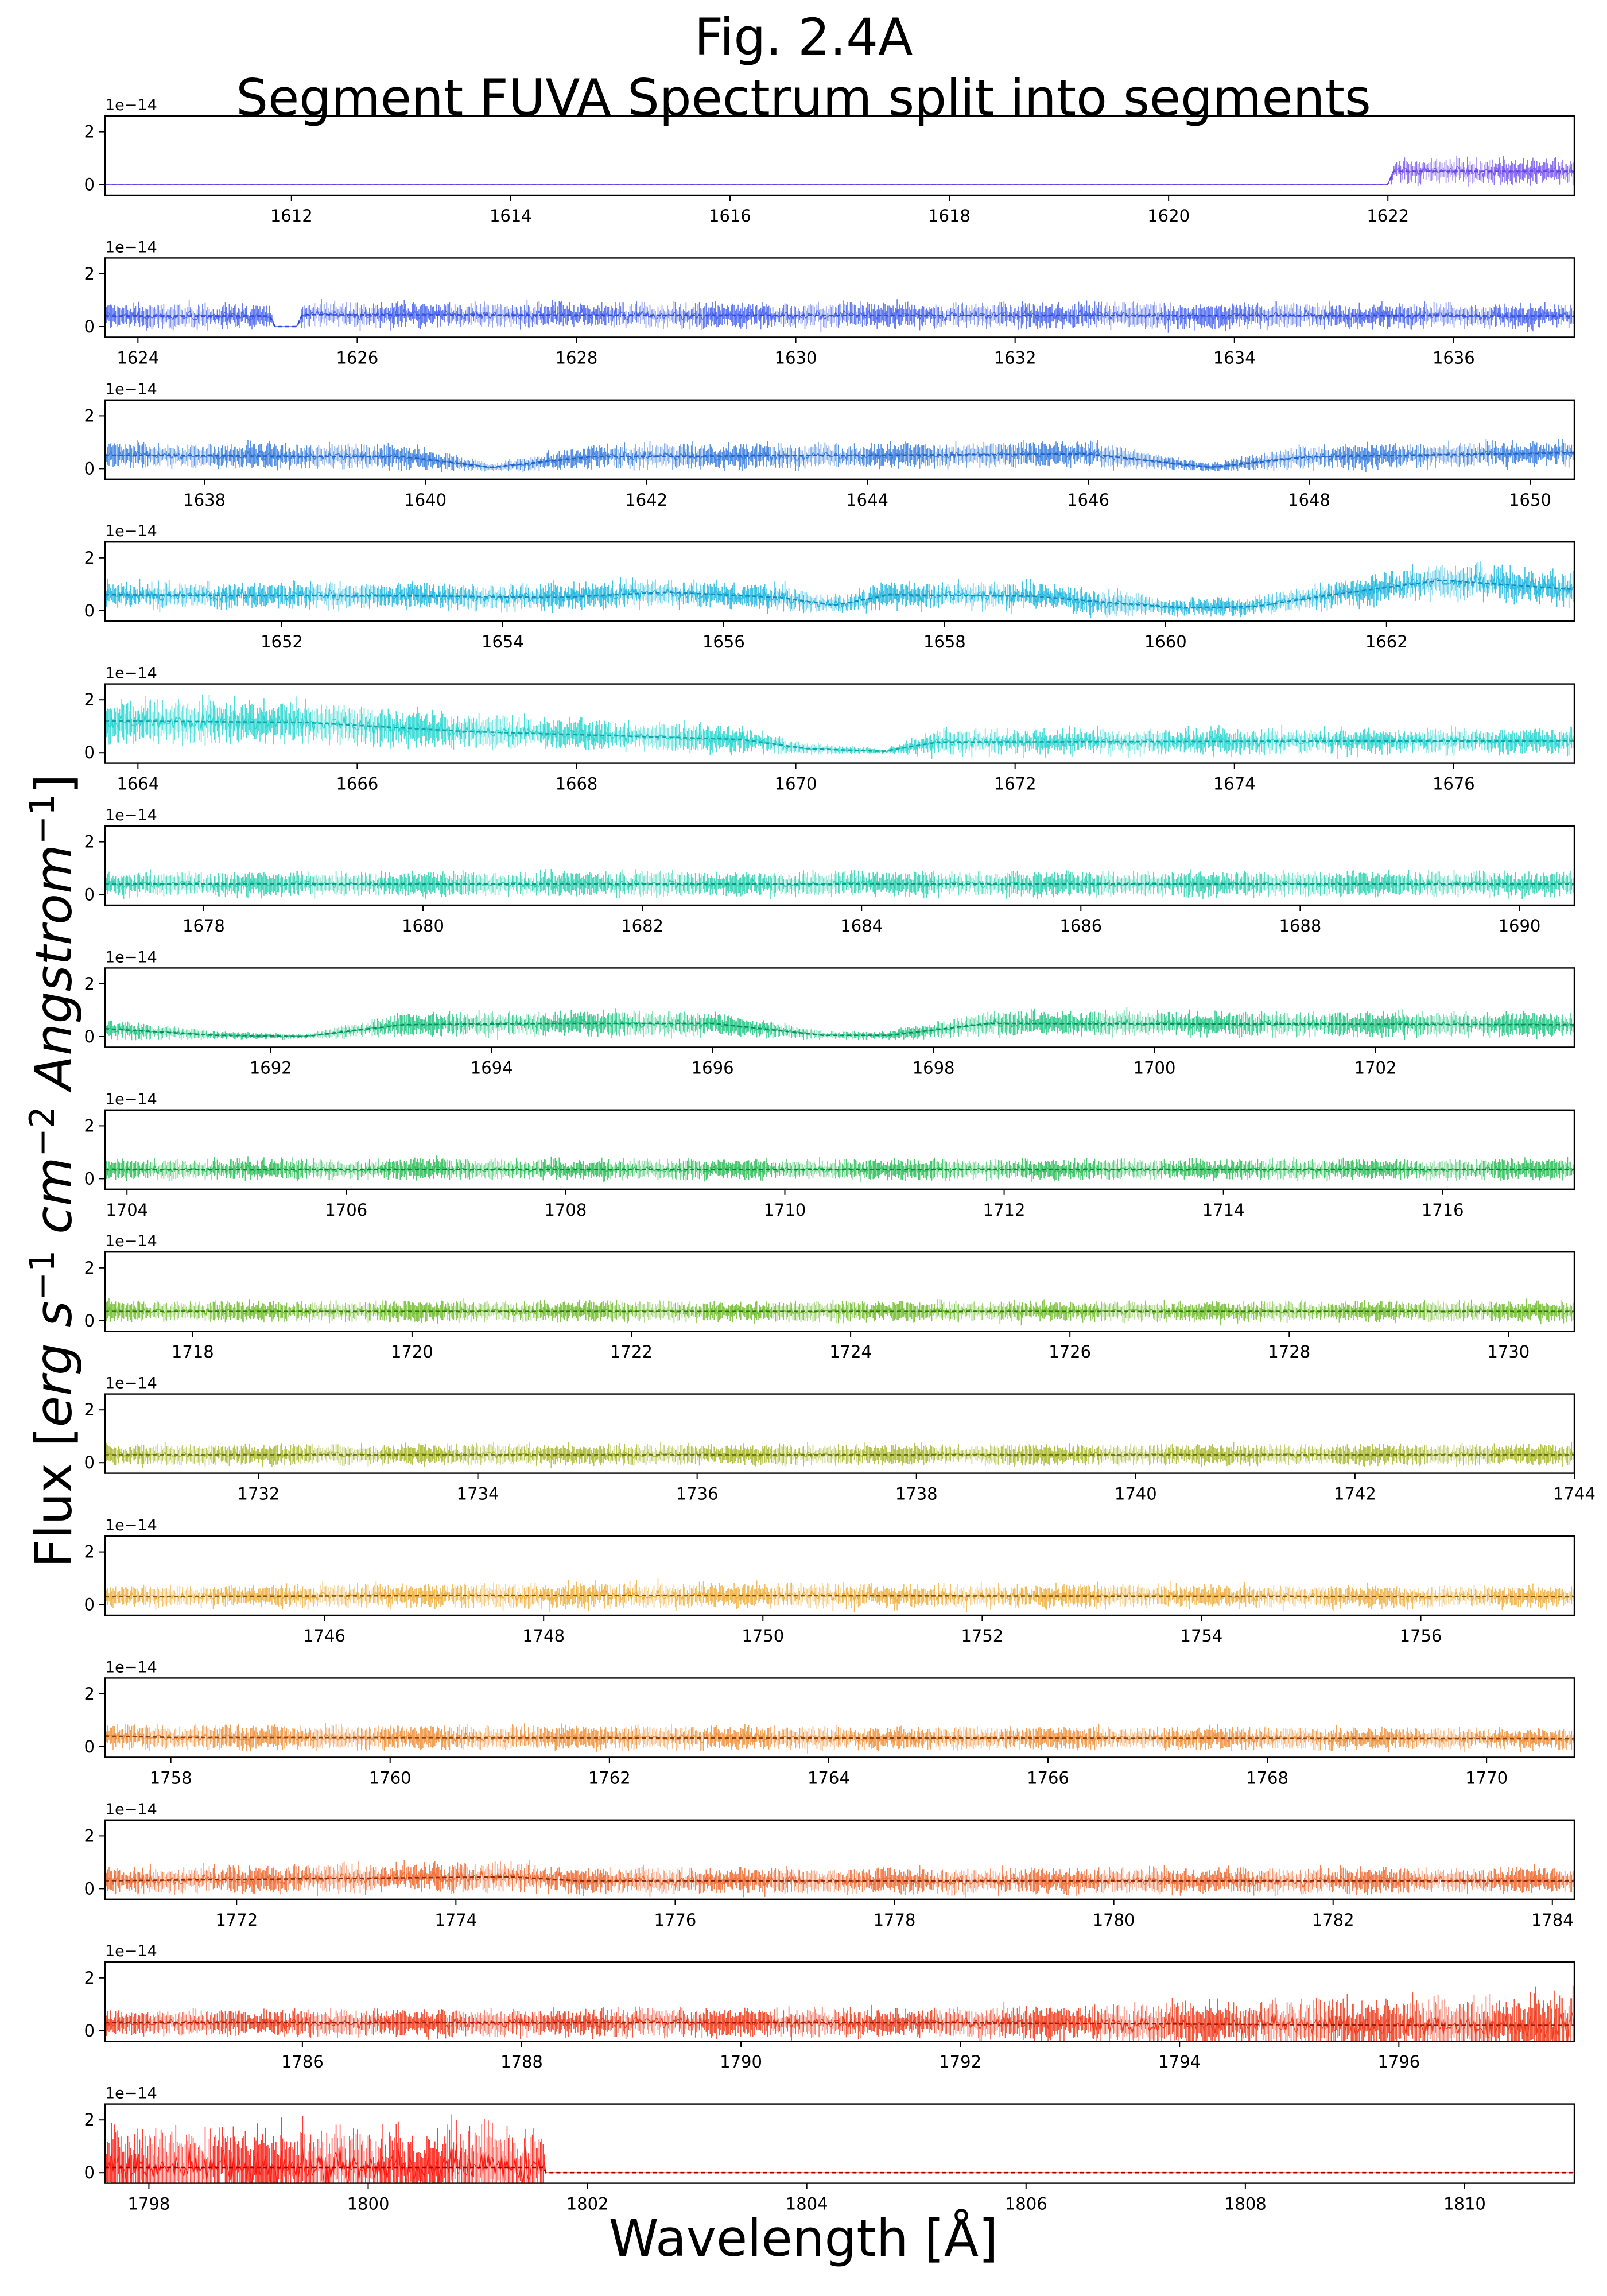 The height and width of the screenshot is (2296, 1607). Describe the element at coordinates (1355, 1494) in the screenshot. I see `x-tick-label: 1742` at that location.